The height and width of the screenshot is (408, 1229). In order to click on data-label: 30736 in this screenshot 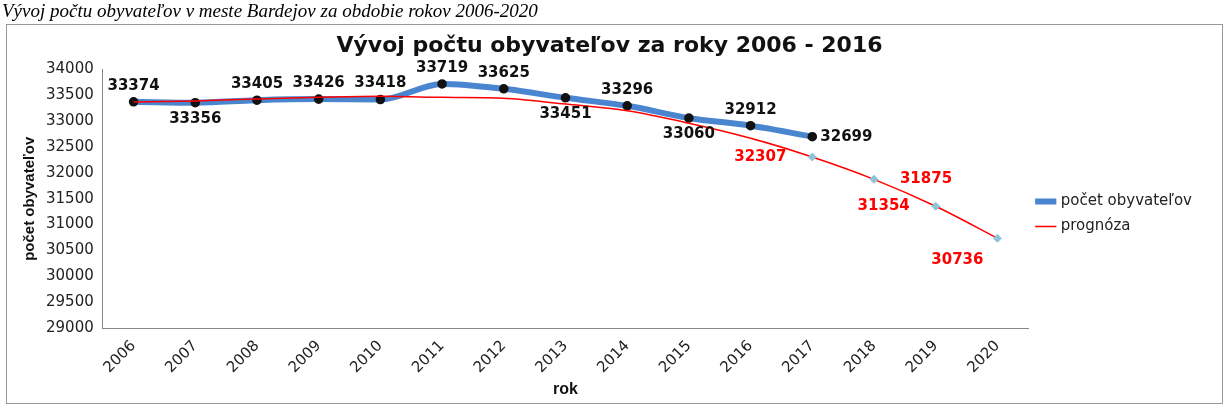, I will do `click(957, 259)`.